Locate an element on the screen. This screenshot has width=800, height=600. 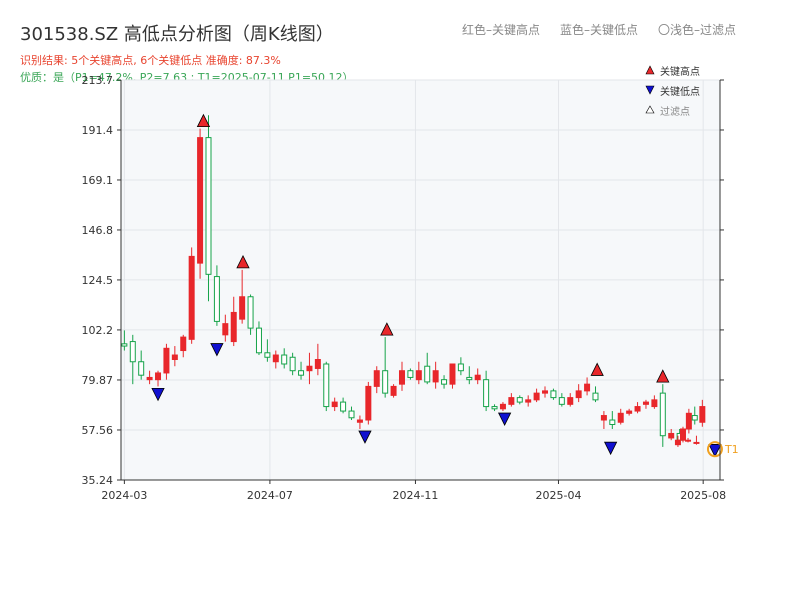
header-legend: 红色–关键高点 蓝色–关键低点 〇浅色–过滤点 is located at coordinates (599, 29).